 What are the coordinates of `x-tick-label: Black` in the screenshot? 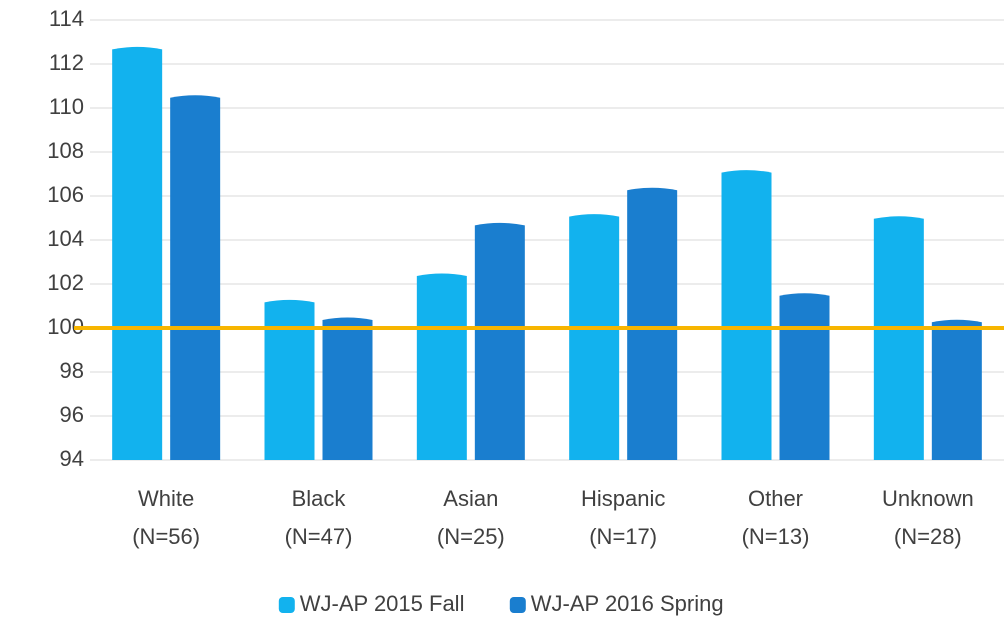 It's located at (319, 498).